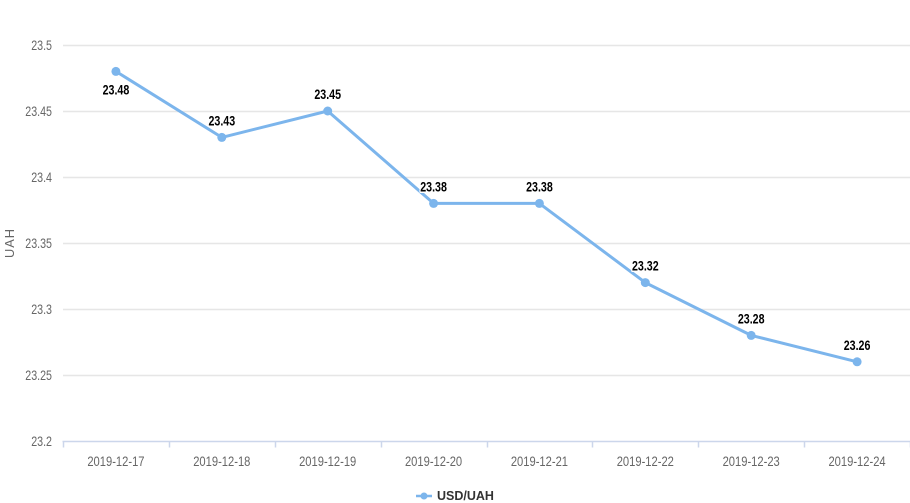  I want to click on data-point-label: 23.28, so click(751, 318).